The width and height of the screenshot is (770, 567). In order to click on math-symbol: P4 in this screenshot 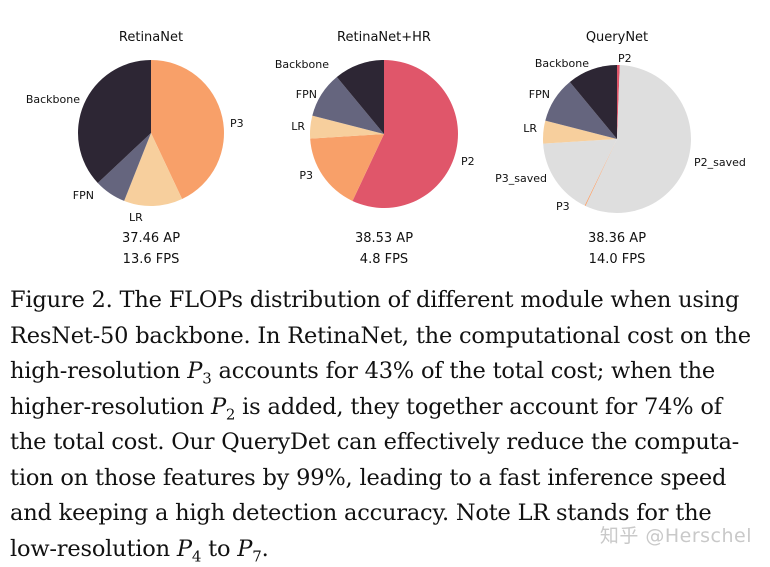, I will do `click(189, 549)`.